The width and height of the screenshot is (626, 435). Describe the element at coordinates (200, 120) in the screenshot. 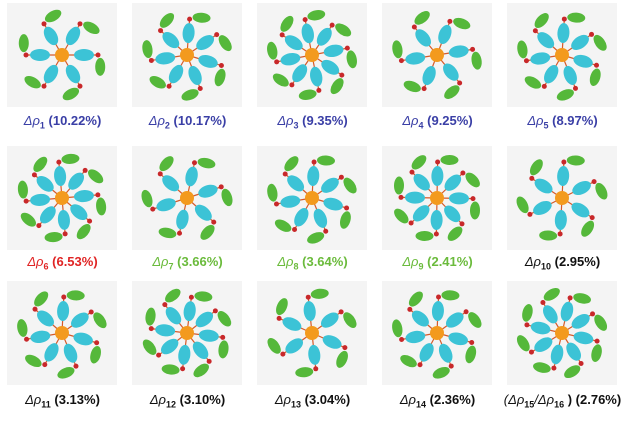

I see `value: (10.17%)` at that location.